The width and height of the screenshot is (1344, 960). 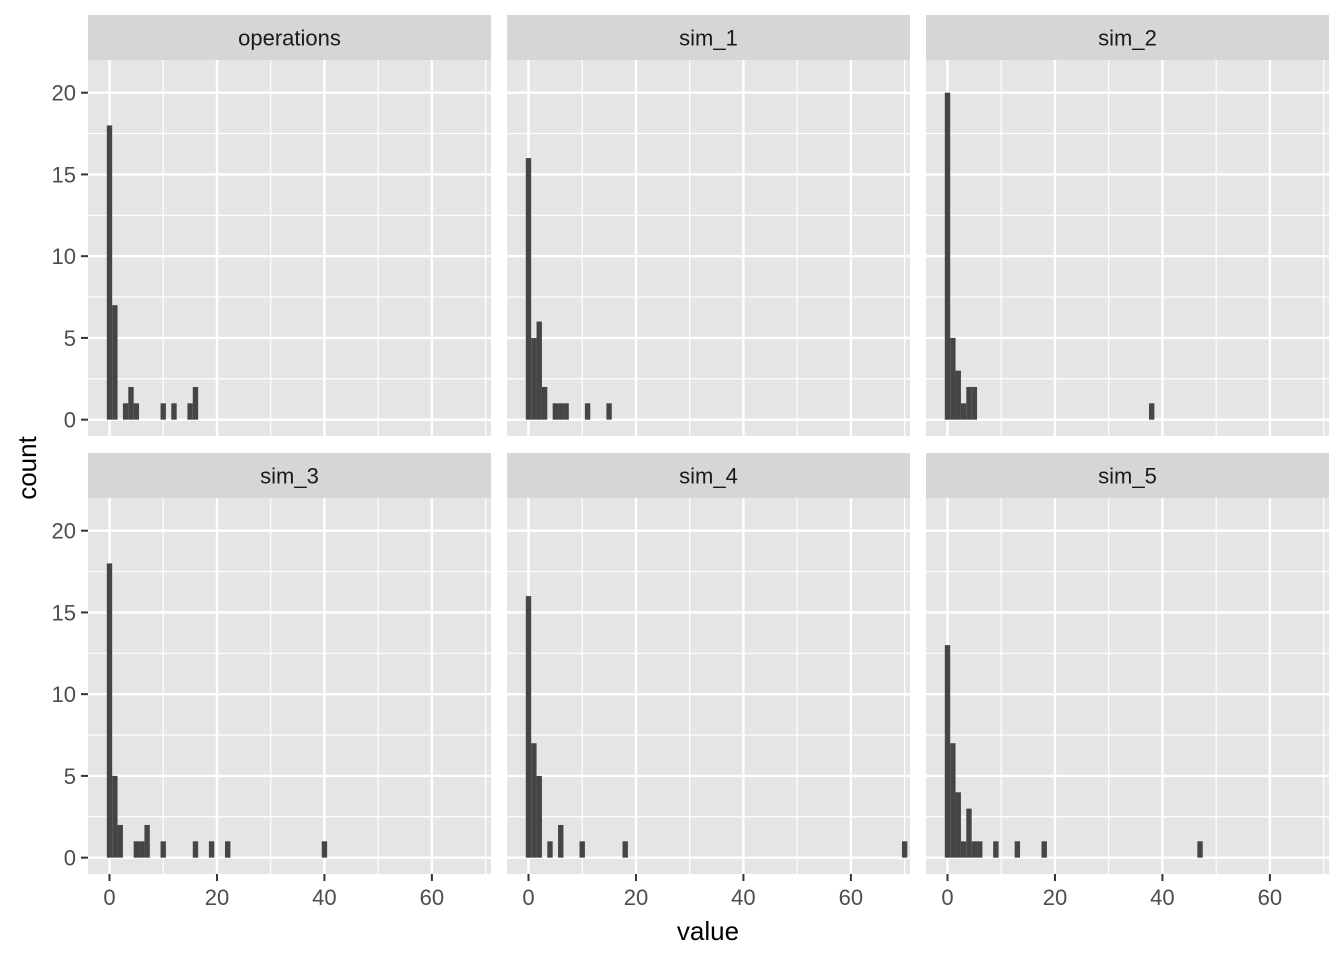 I want to click on facet-strip-label: operations, so click(x=289, y=38).